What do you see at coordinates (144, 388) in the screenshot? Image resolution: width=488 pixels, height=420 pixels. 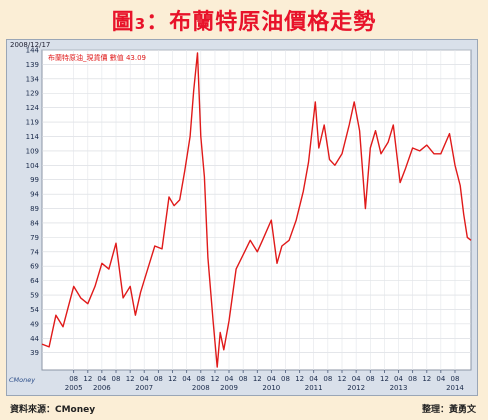 I see `x-year-label: 2007` at bounding box center [144, 388].